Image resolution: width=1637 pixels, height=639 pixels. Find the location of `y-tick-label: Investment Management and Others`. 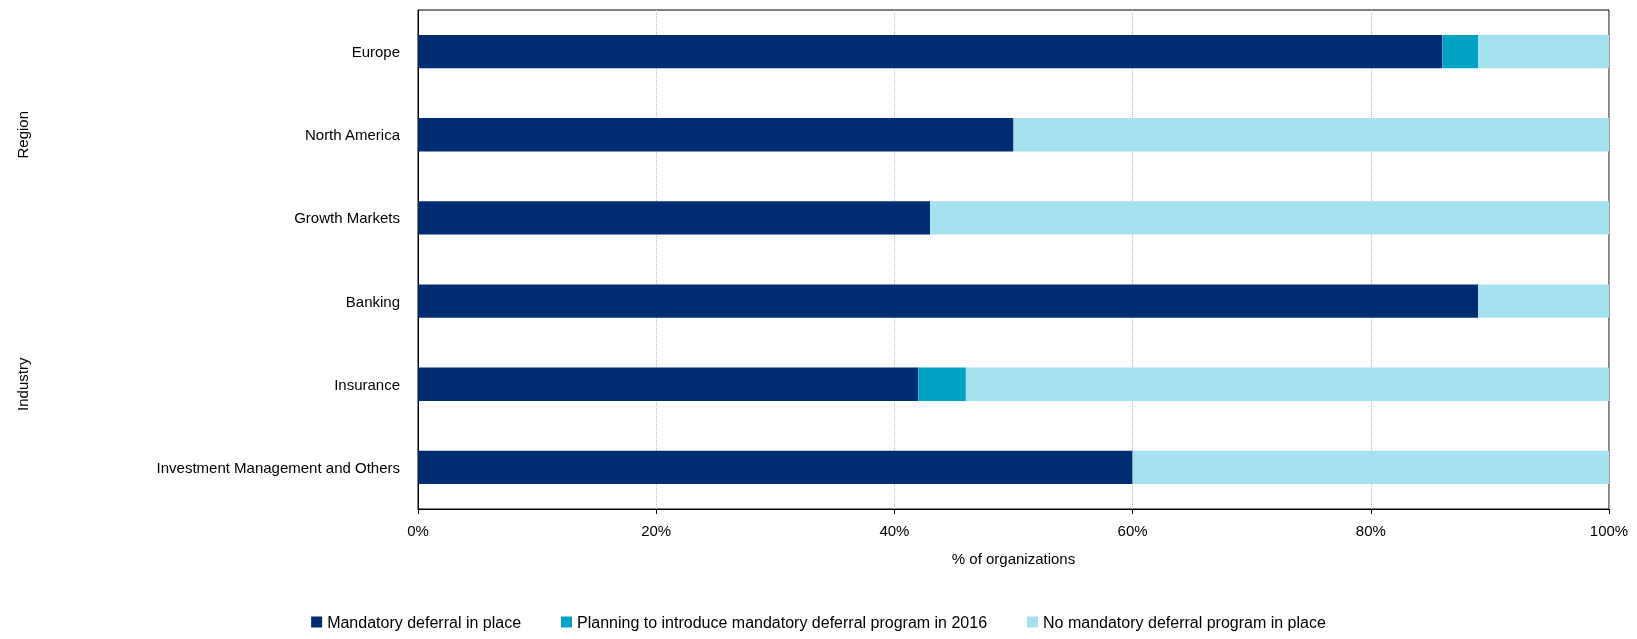

y-tick-label: Investment Management and Others is located at coordinates (278, 467).